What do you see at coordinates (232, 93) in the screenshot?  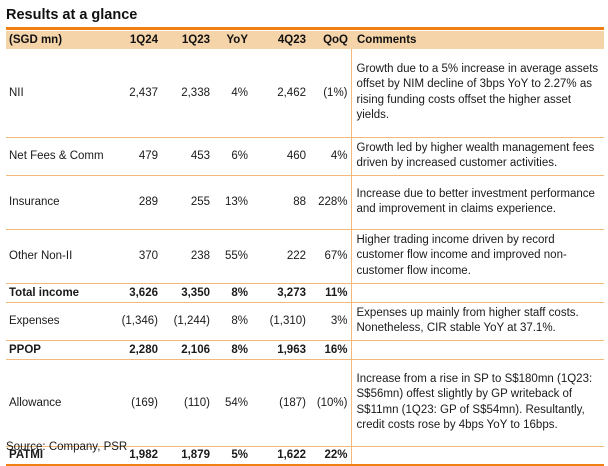 I see `cell-yoy: 4%` at bounding box center [232, 93].